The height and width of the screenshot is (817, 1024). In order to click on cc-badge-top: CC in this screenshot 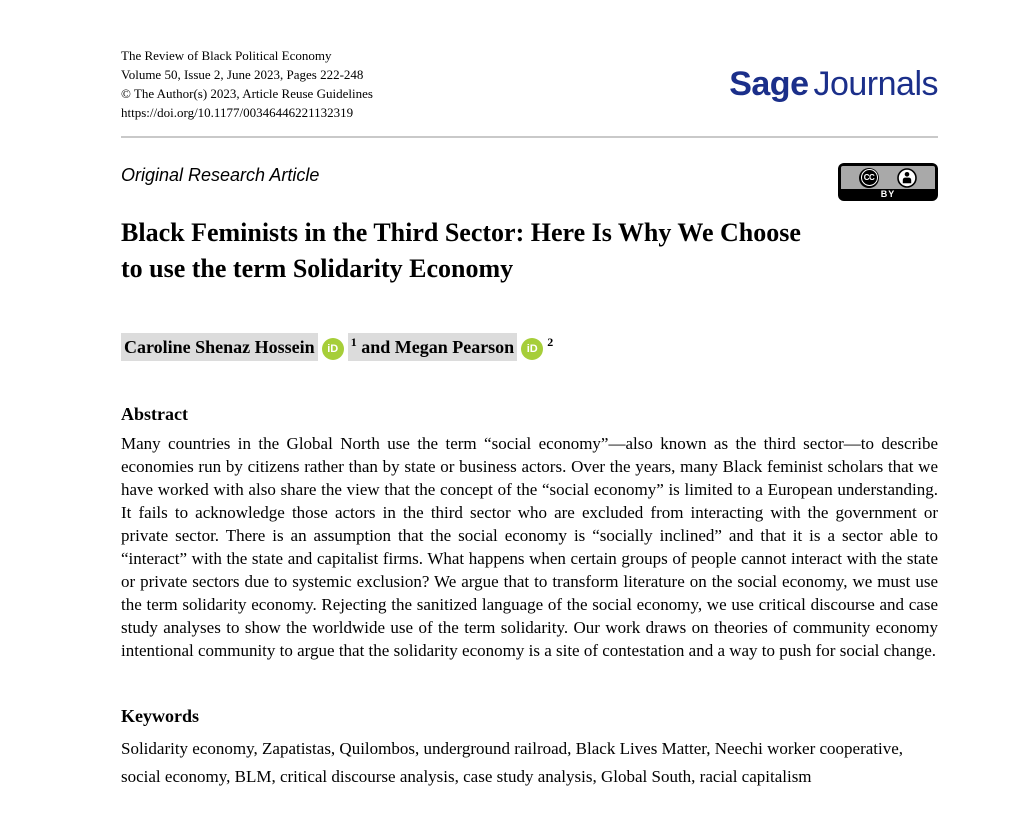, I will do `click(888, 177)`.